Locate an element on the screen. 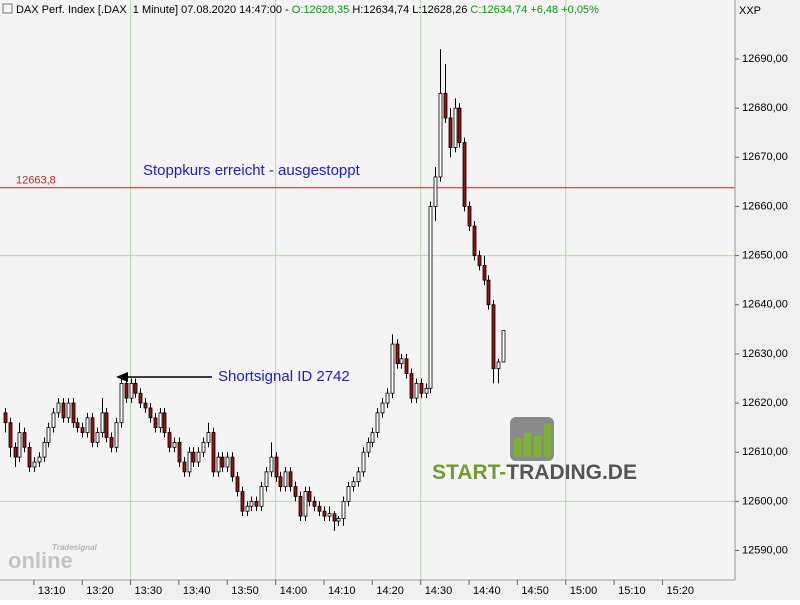 The image size is (800, 605). x-tick-label: 13:40 is located at coordinates (197, 591).